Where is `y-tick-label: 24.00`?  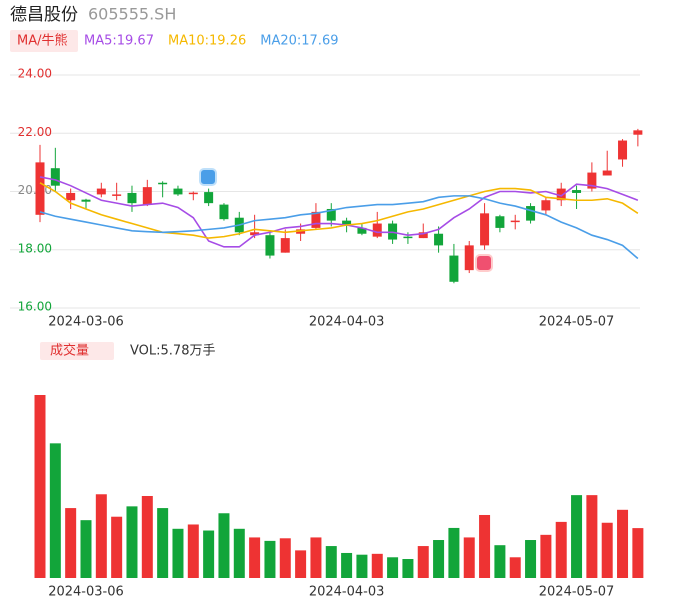 y-tick-label: 24.00 is located at coordinates (35, 74).